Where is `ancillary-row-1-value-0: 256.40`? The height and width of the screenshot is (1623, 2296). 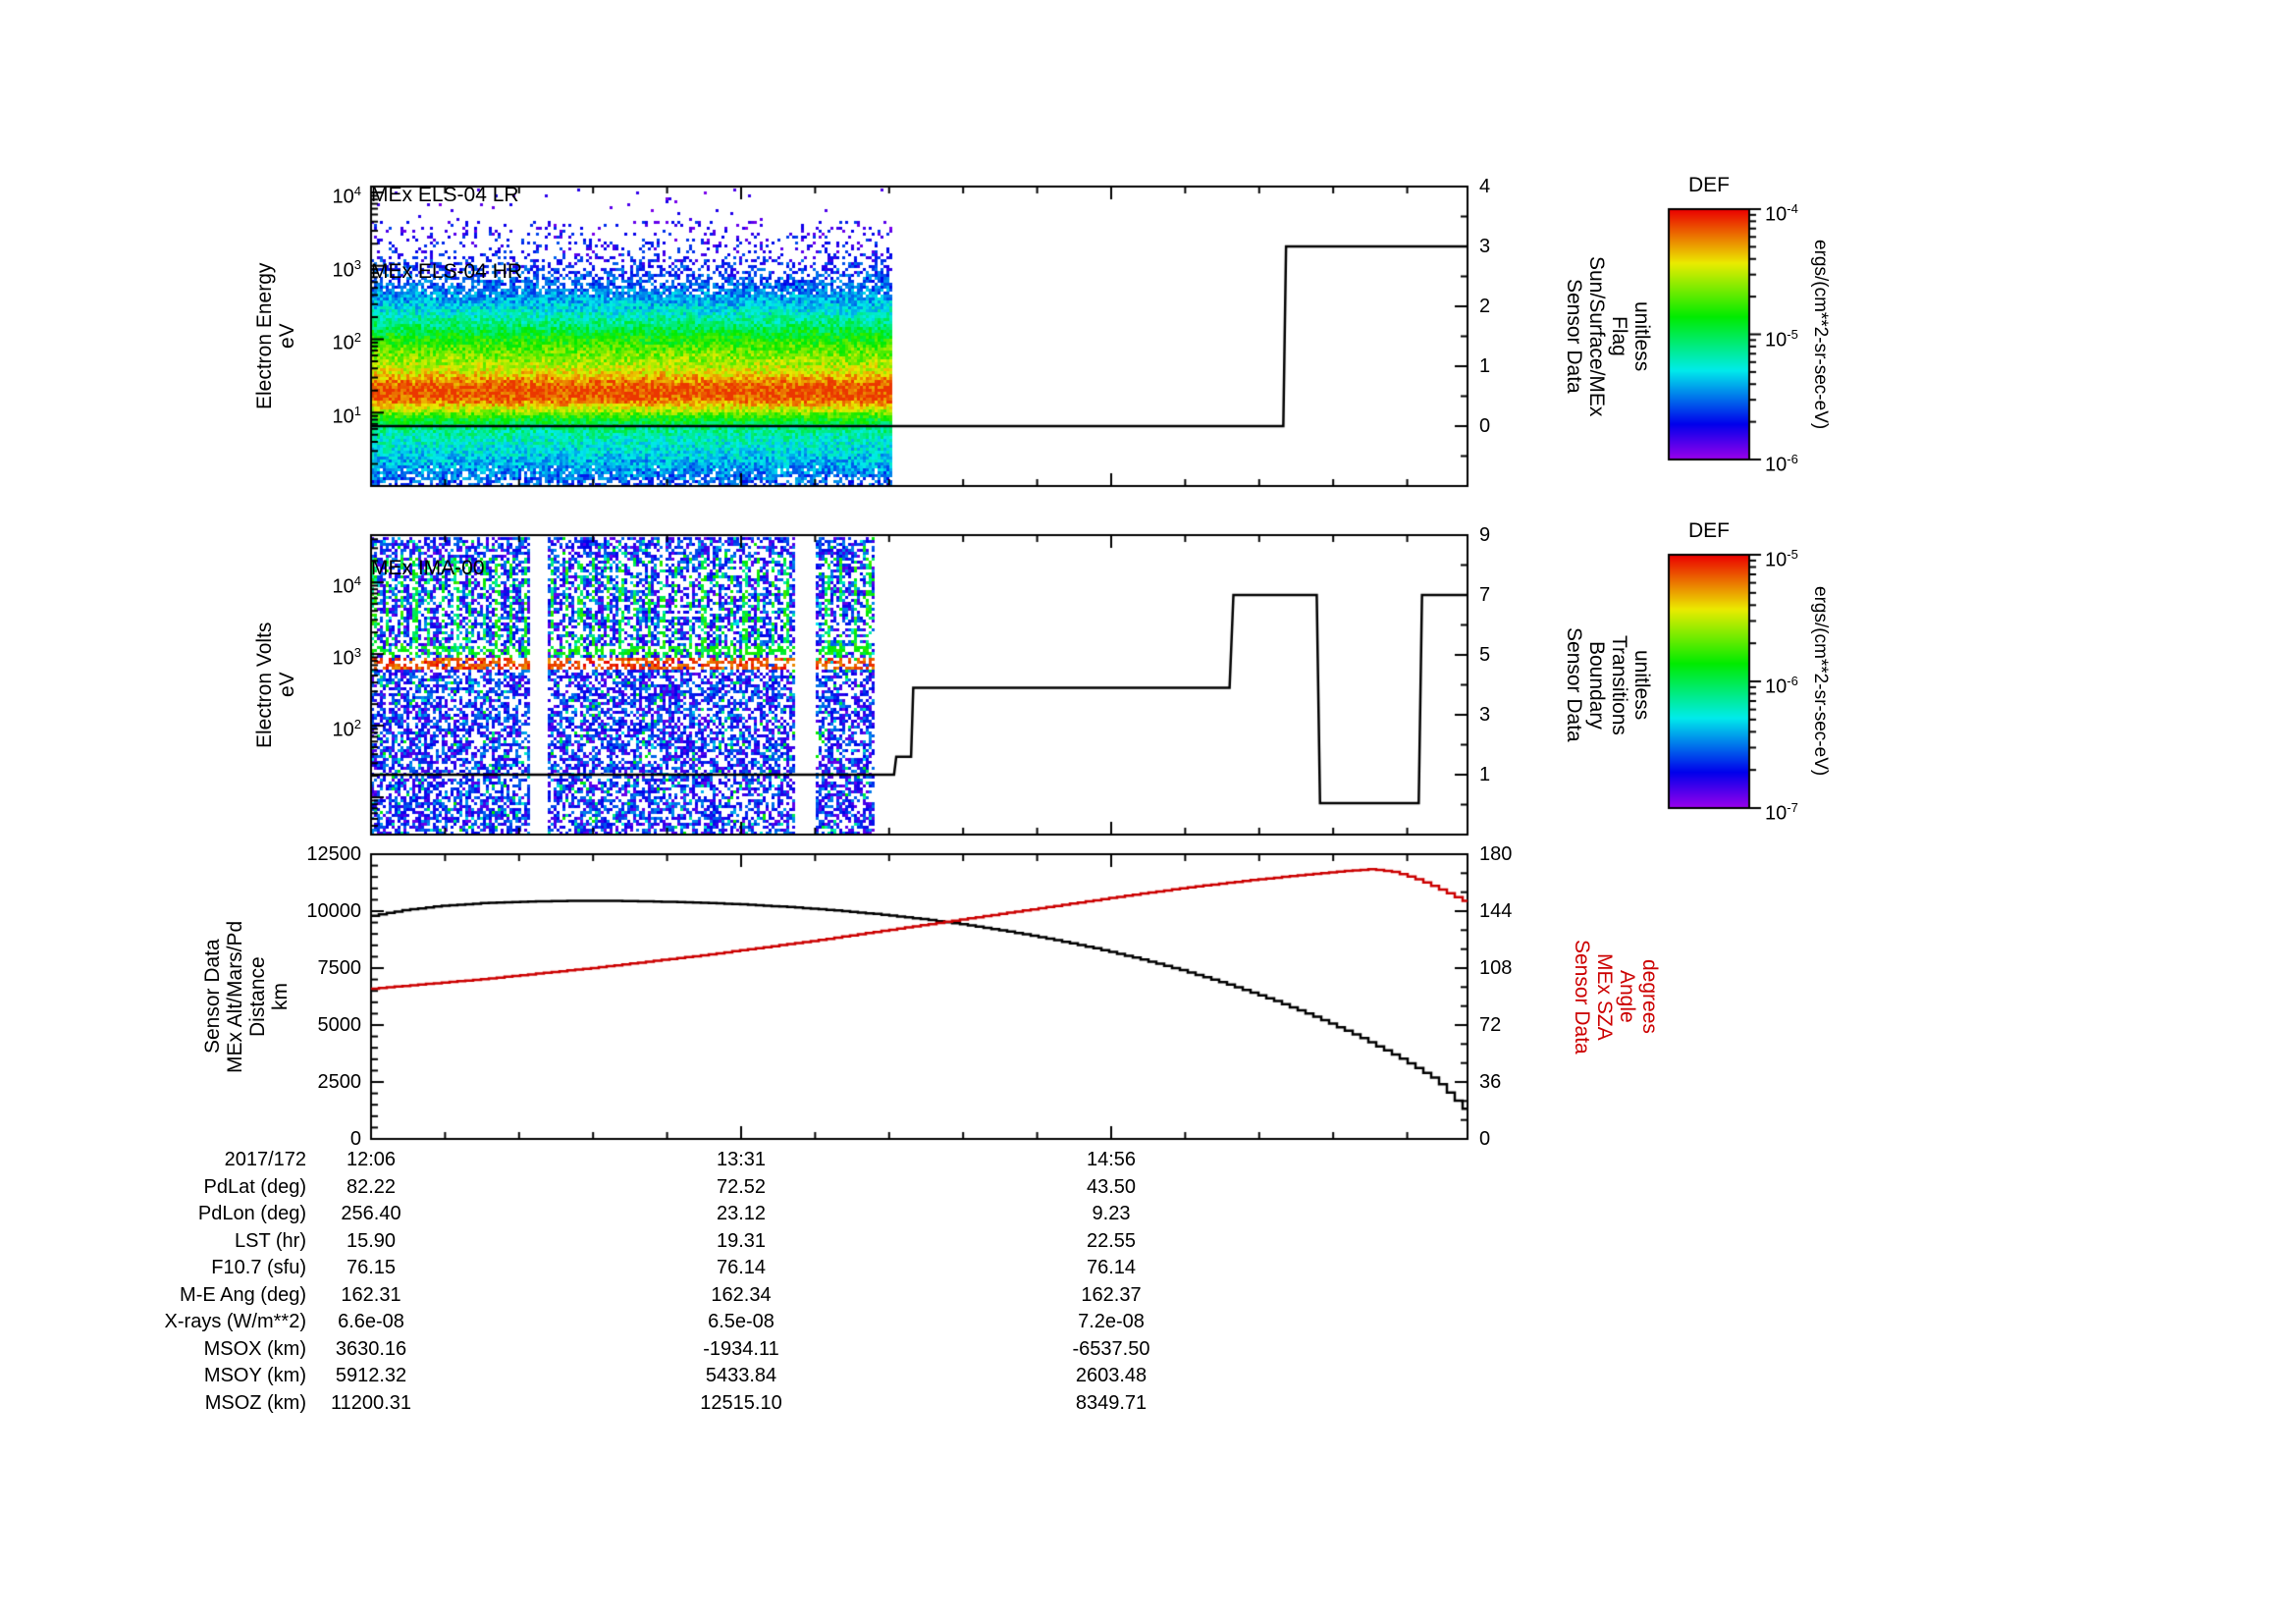
ancillary-row-1-value-0: 256.40 is located at coordinates (371, 1213).